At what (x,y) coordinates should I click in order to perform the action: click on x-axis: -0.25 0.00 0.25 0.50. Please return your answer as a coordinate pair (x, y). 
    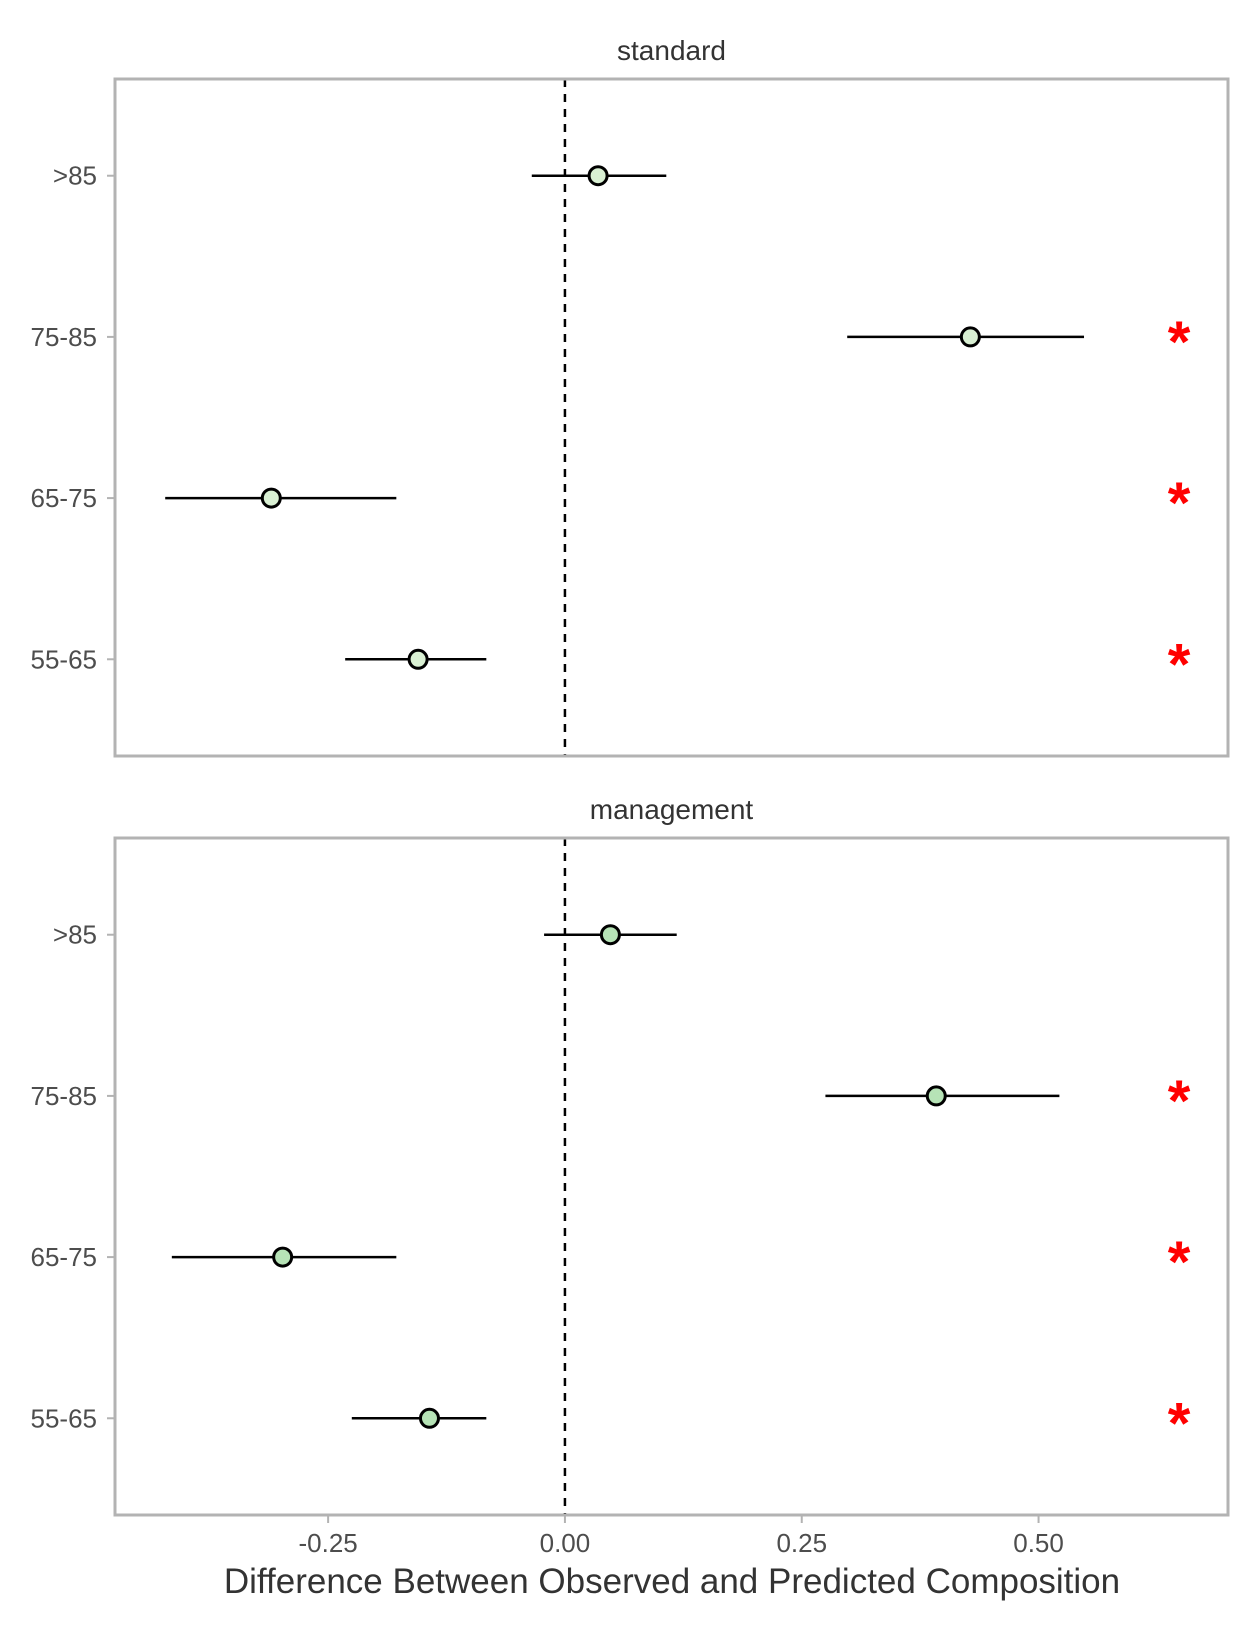
    Looking at the image, I should click on (681, 1536).